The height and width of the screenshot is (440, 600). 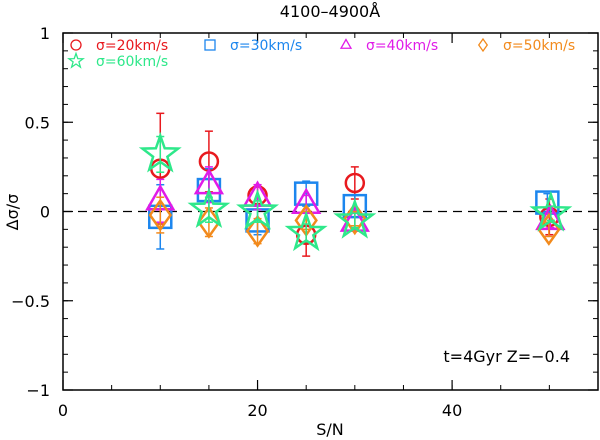 What do you see at coordinates (506, 356) in the screenshot?
I see `model-annotation: t=4Gyr Z=−0.4` at bounding box center [506, 356].